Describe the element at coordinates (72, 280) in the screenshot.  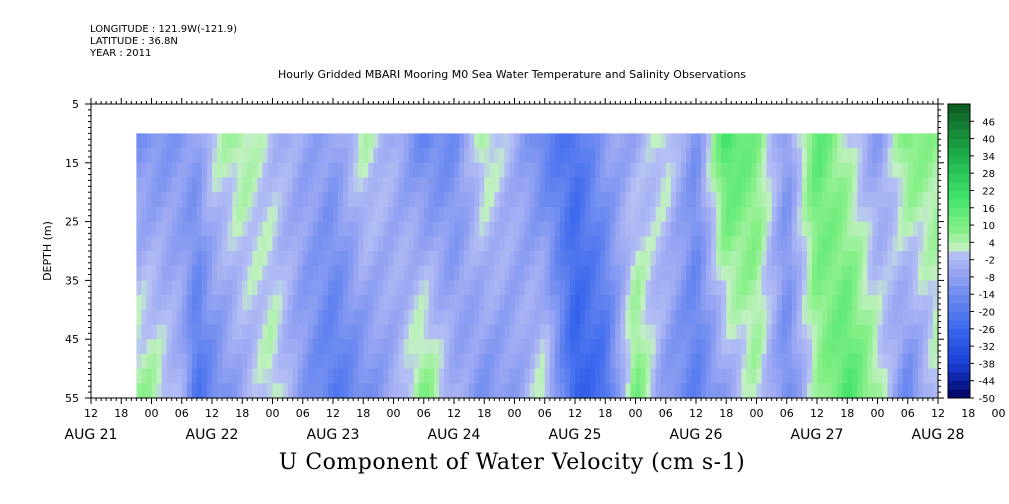
I see `y-tick-label: 35` at that location.